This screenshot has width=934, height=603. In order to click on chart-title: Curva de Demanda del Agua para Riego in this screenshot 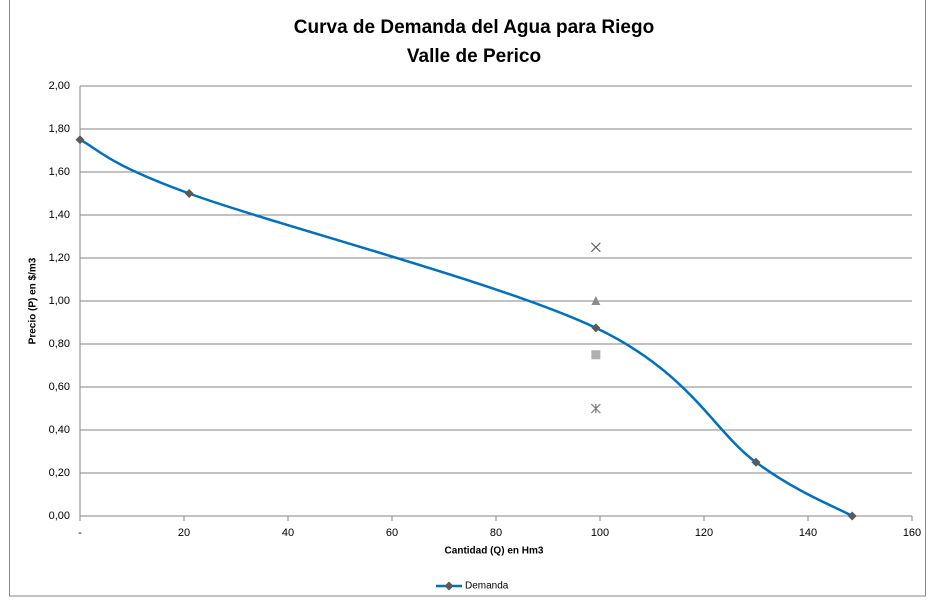, I will do `click(474, 27)`.